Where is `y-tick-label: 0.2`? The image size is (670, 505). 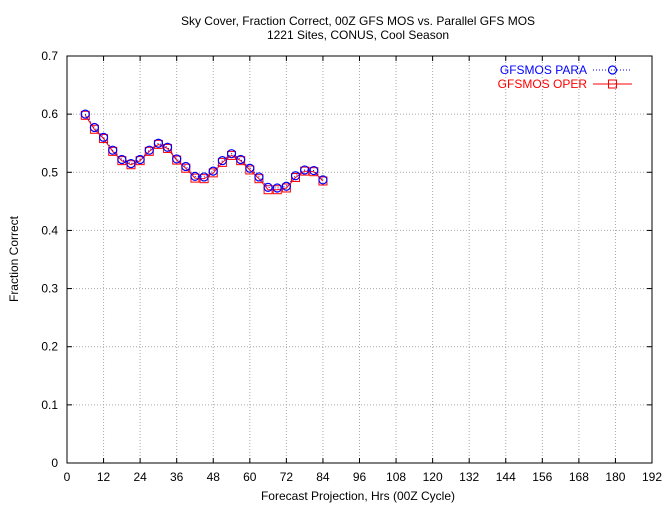
y-tick-label: 0.2 is located at coordinates (49, 347).